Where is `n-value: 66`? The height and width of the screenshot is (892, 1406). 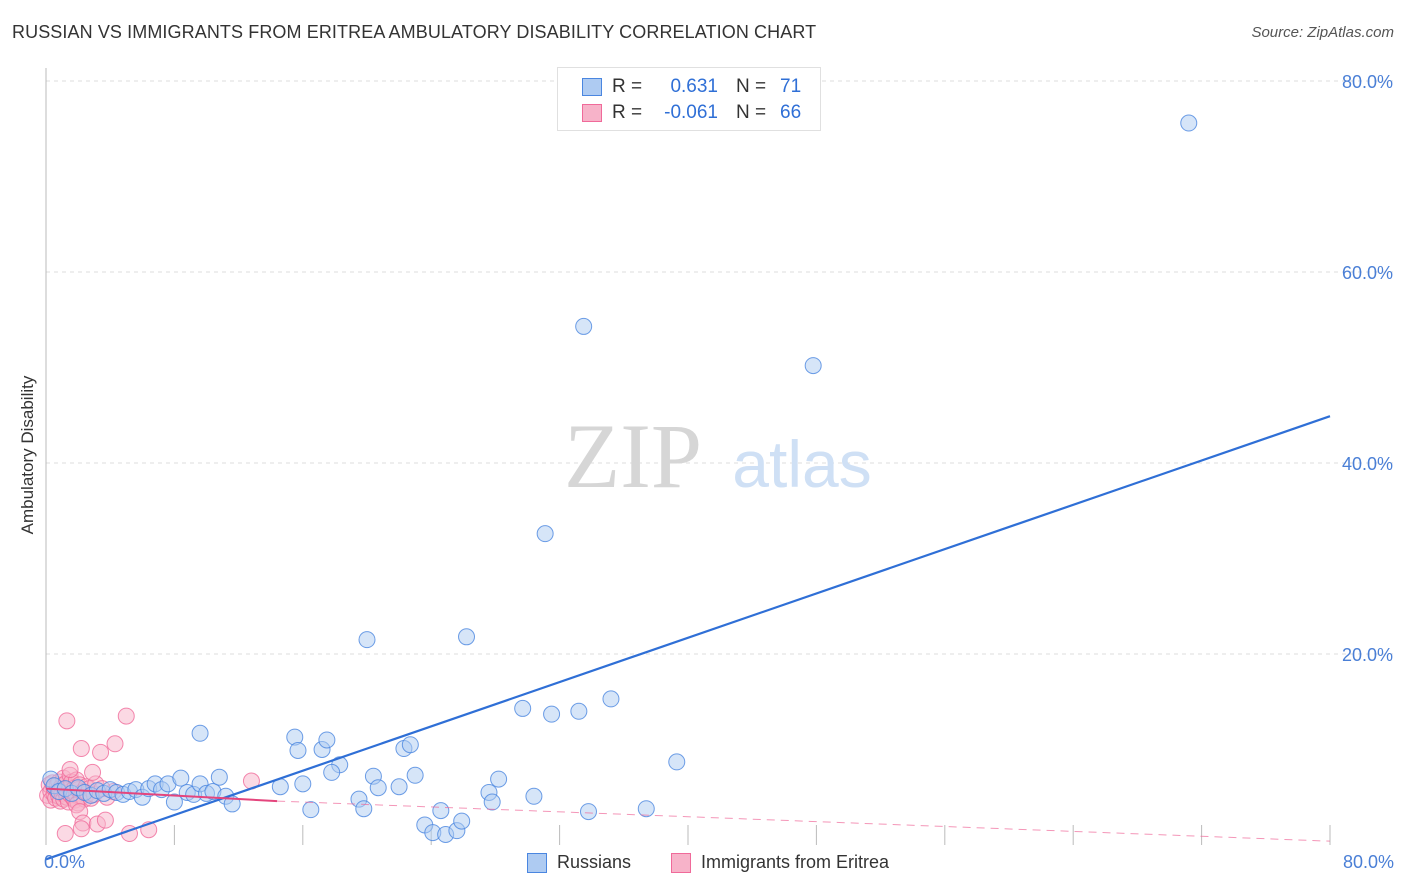 n-value: 66 is located at coordinates (791, 112).